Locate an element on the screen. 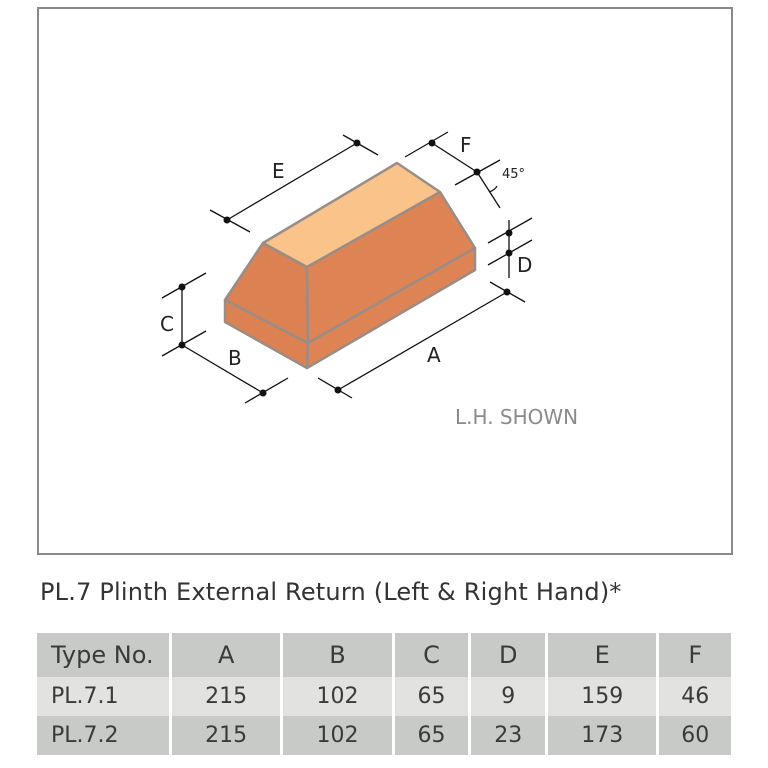  table-cell: 60 is located at coordinates (693, 735).